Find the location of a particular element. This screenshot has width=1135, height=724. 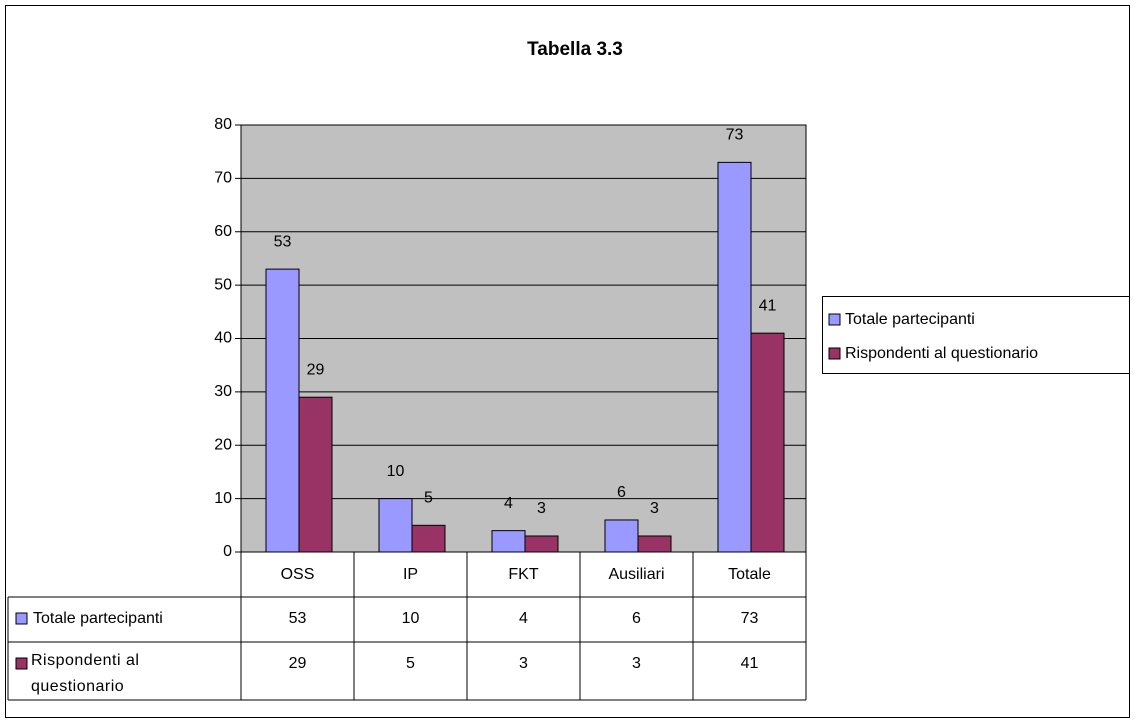

x-tick-label: OSS is located at coordinates (298, 574).